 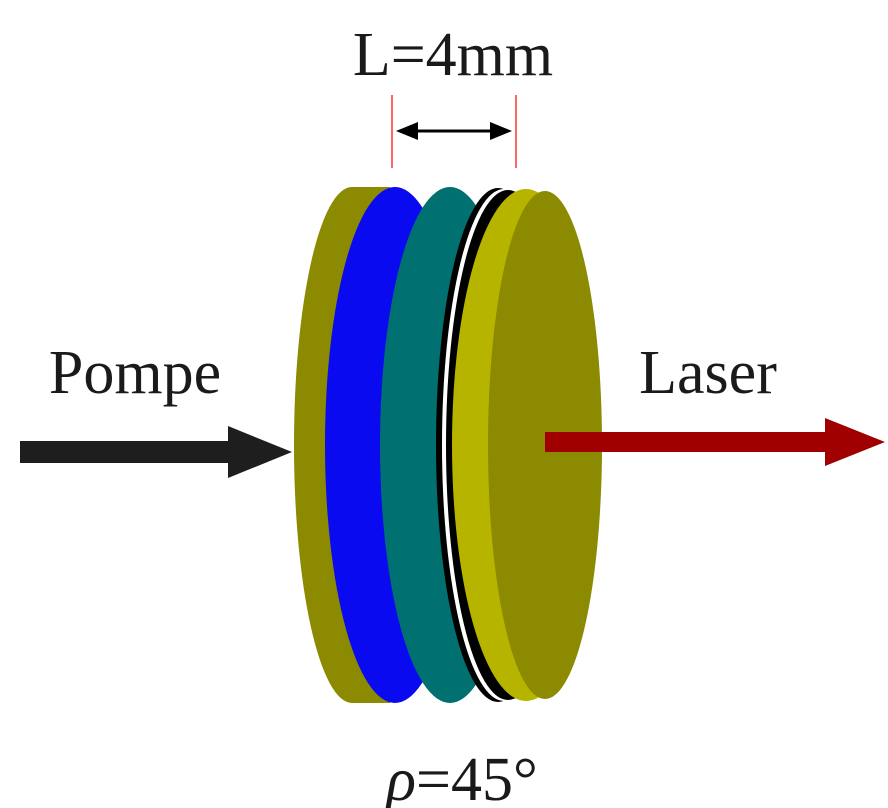 What do you see at coordinates (708, 373) in the screenshot?
I see `laser-label: Laser` at bounding box center [708, 373].